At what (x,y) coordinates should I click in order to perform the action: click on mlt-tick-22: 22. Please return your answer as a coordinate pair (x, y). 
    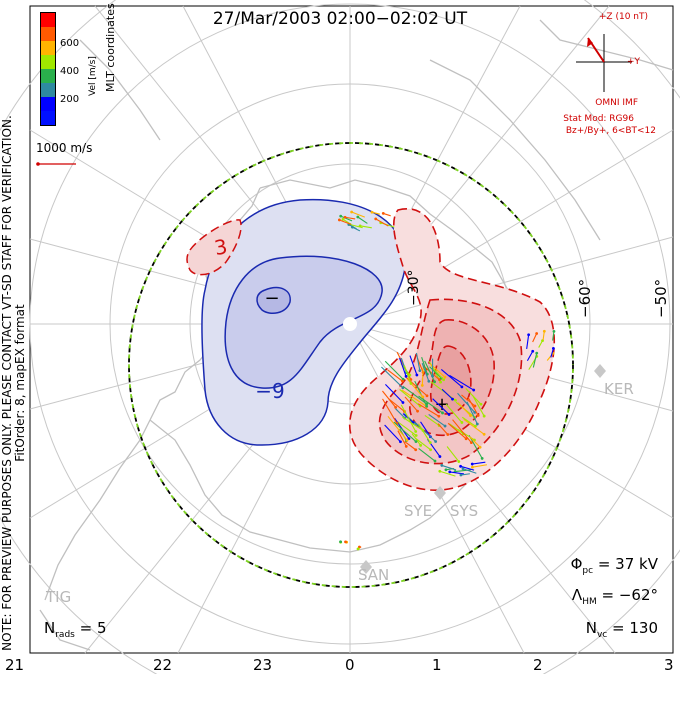
    Looking at the image, I should click on (162, 665).